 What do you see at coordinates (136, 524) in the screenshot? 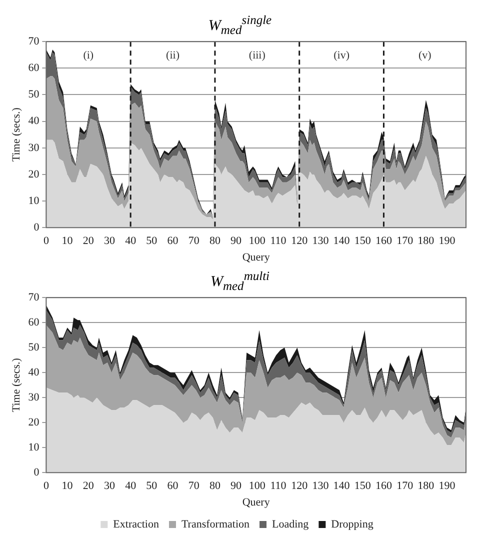
I see `legend-label: Extraction` at bounding box center [136, 524].